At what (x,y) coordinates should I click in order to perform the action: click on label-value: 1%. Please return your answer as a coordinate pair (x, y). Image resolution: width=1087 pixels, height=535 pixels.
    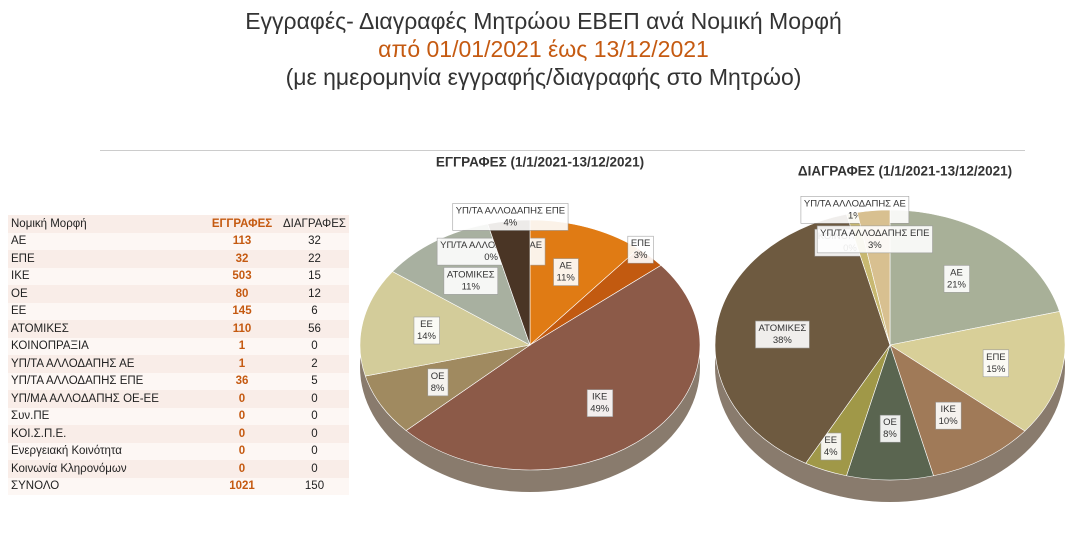
    Looking at the image, I should click on (855, 215).